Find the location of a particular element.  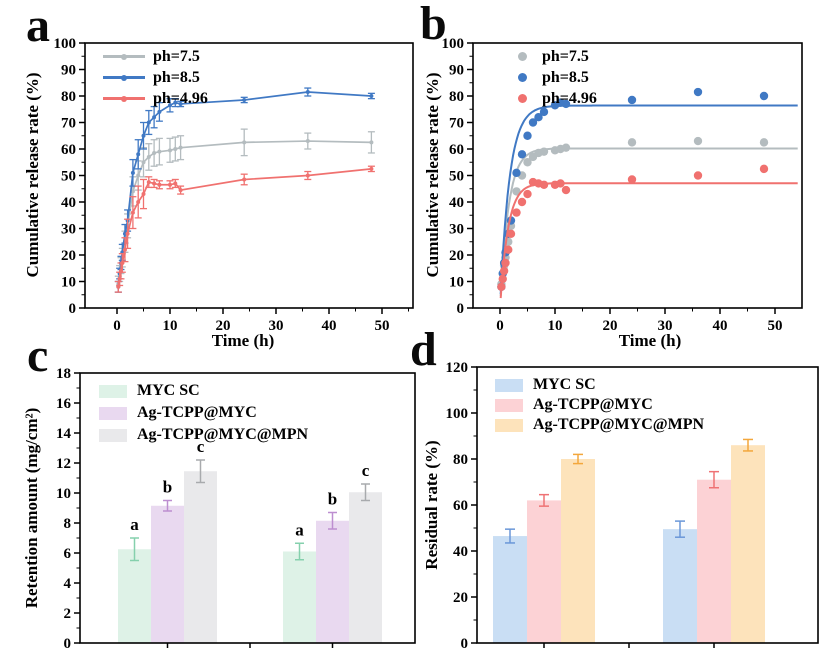

panel-a-legend: ph=7.5 ph=8.5 ph=4.96 is located at coordinates (155, 77).